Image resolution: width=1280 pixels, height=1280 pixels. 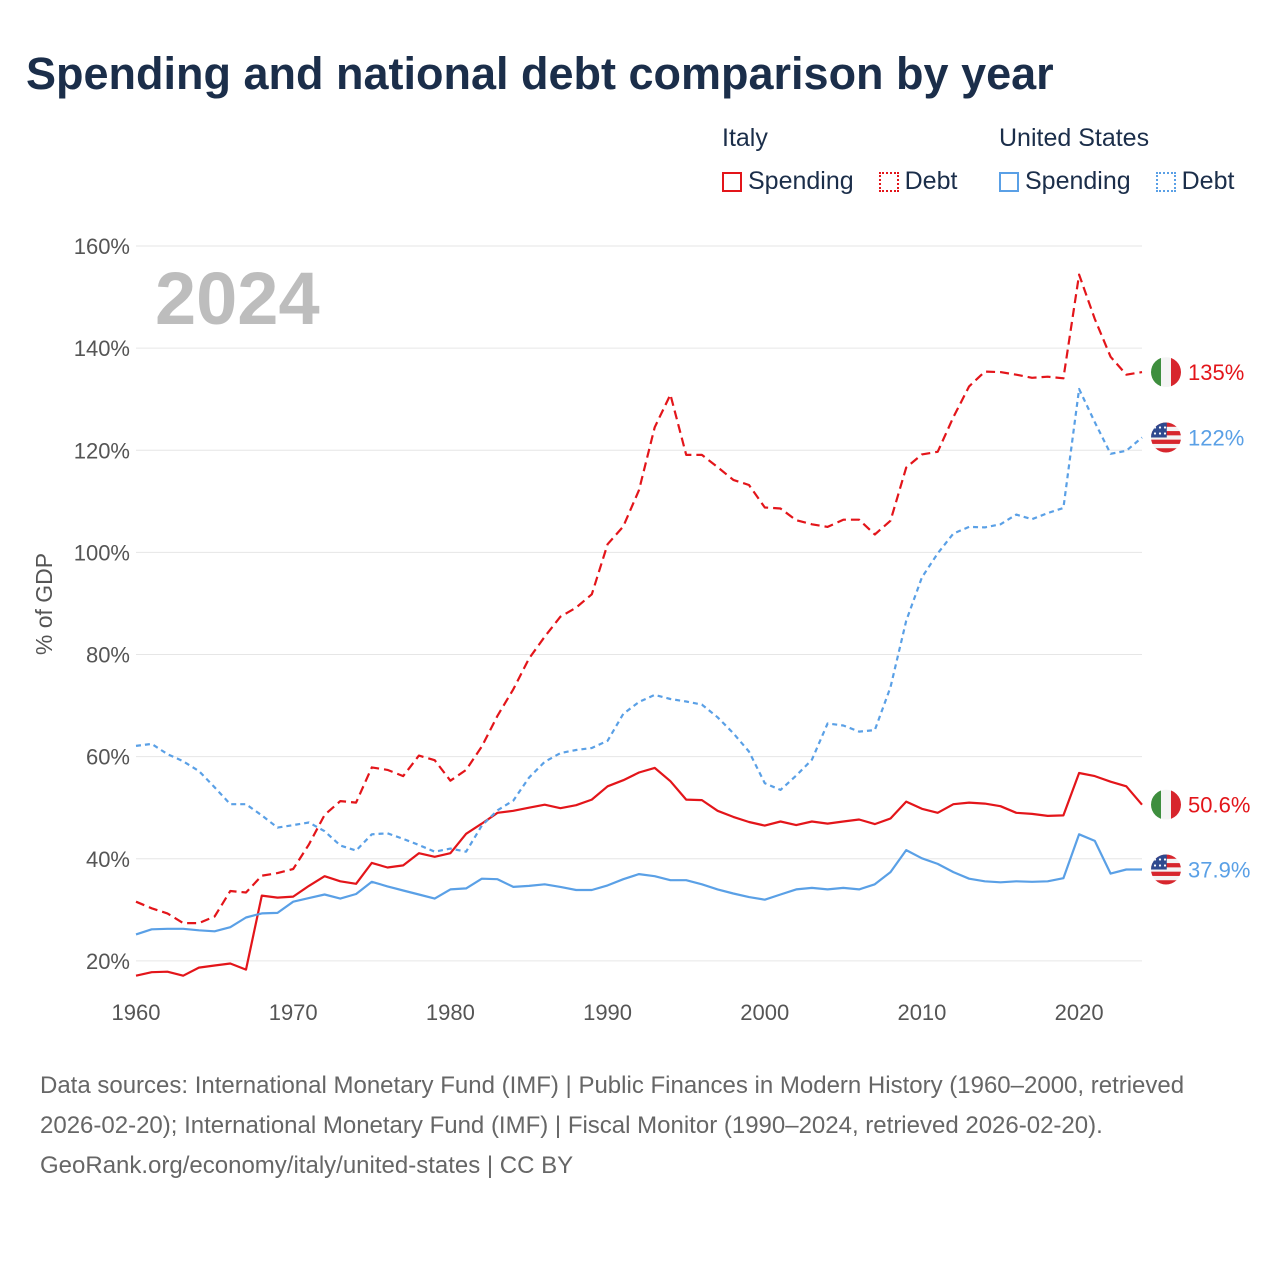 What do you see at coordinates (102, 348) in the screenshot?
I see `y-tick-label: 140%` at bounding box center [102, 348].